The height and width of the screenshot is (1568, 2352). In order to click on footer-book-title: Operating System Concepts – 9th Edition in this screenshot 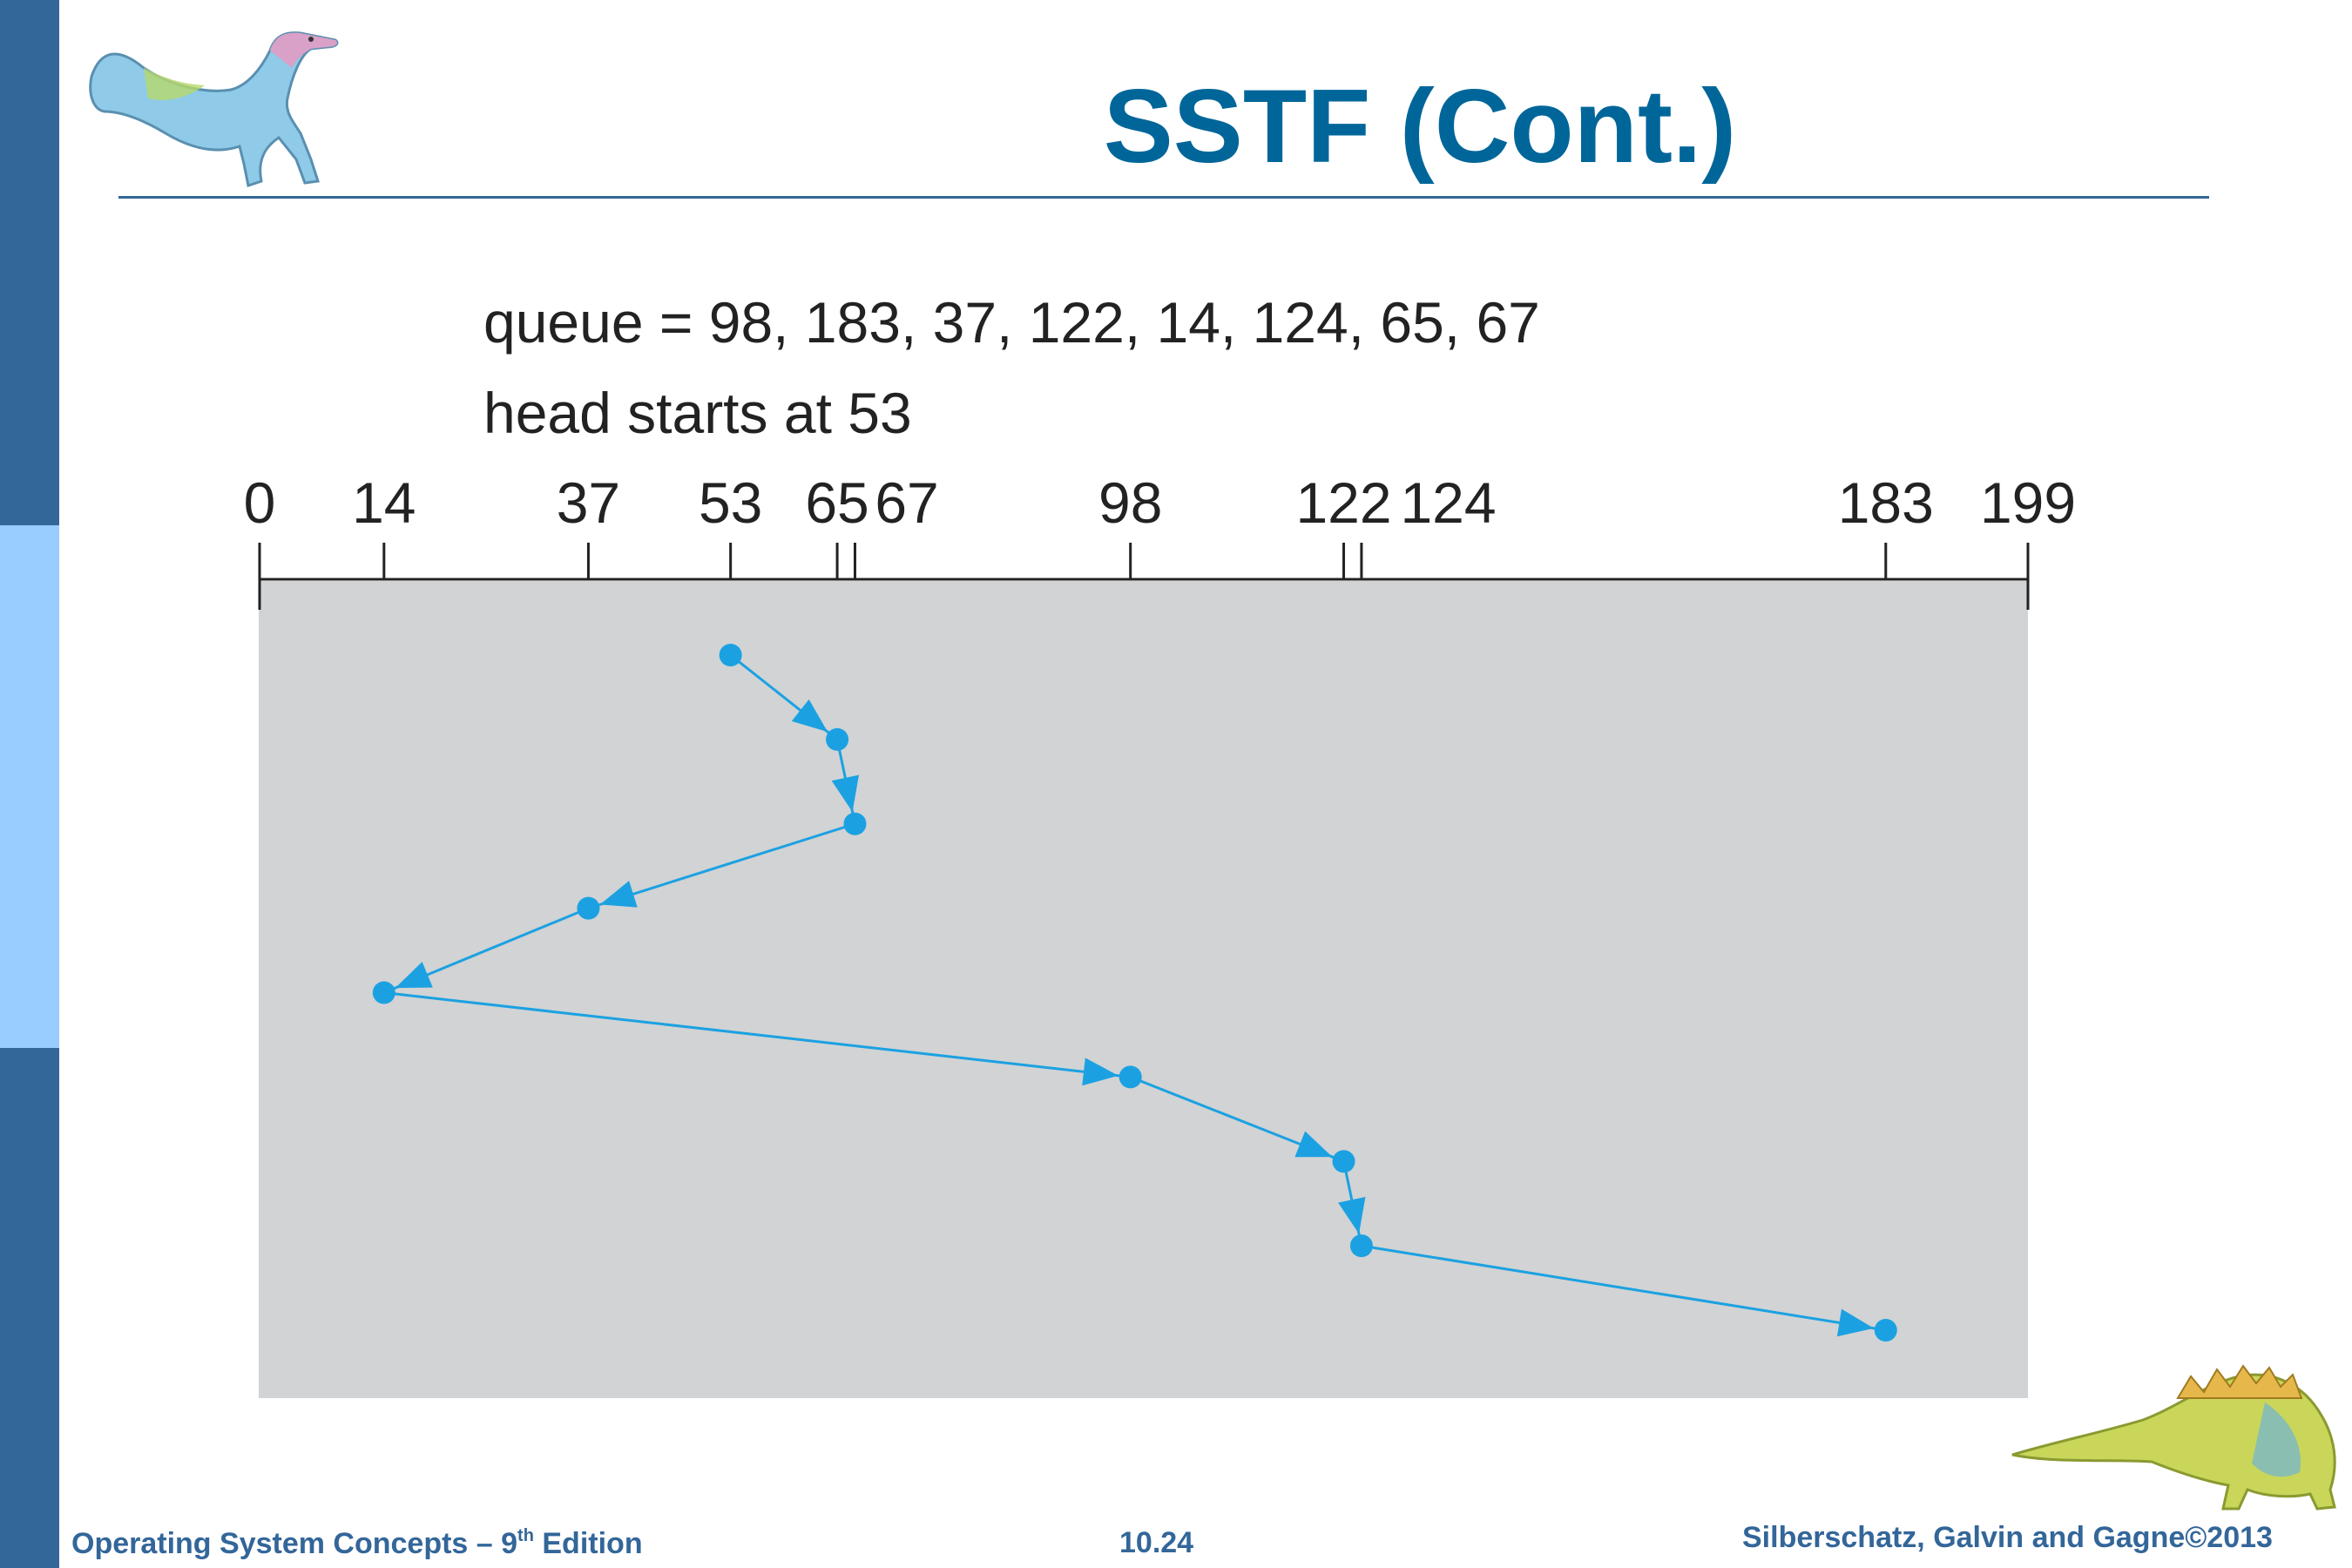, I will do `click(357, 1543)`.